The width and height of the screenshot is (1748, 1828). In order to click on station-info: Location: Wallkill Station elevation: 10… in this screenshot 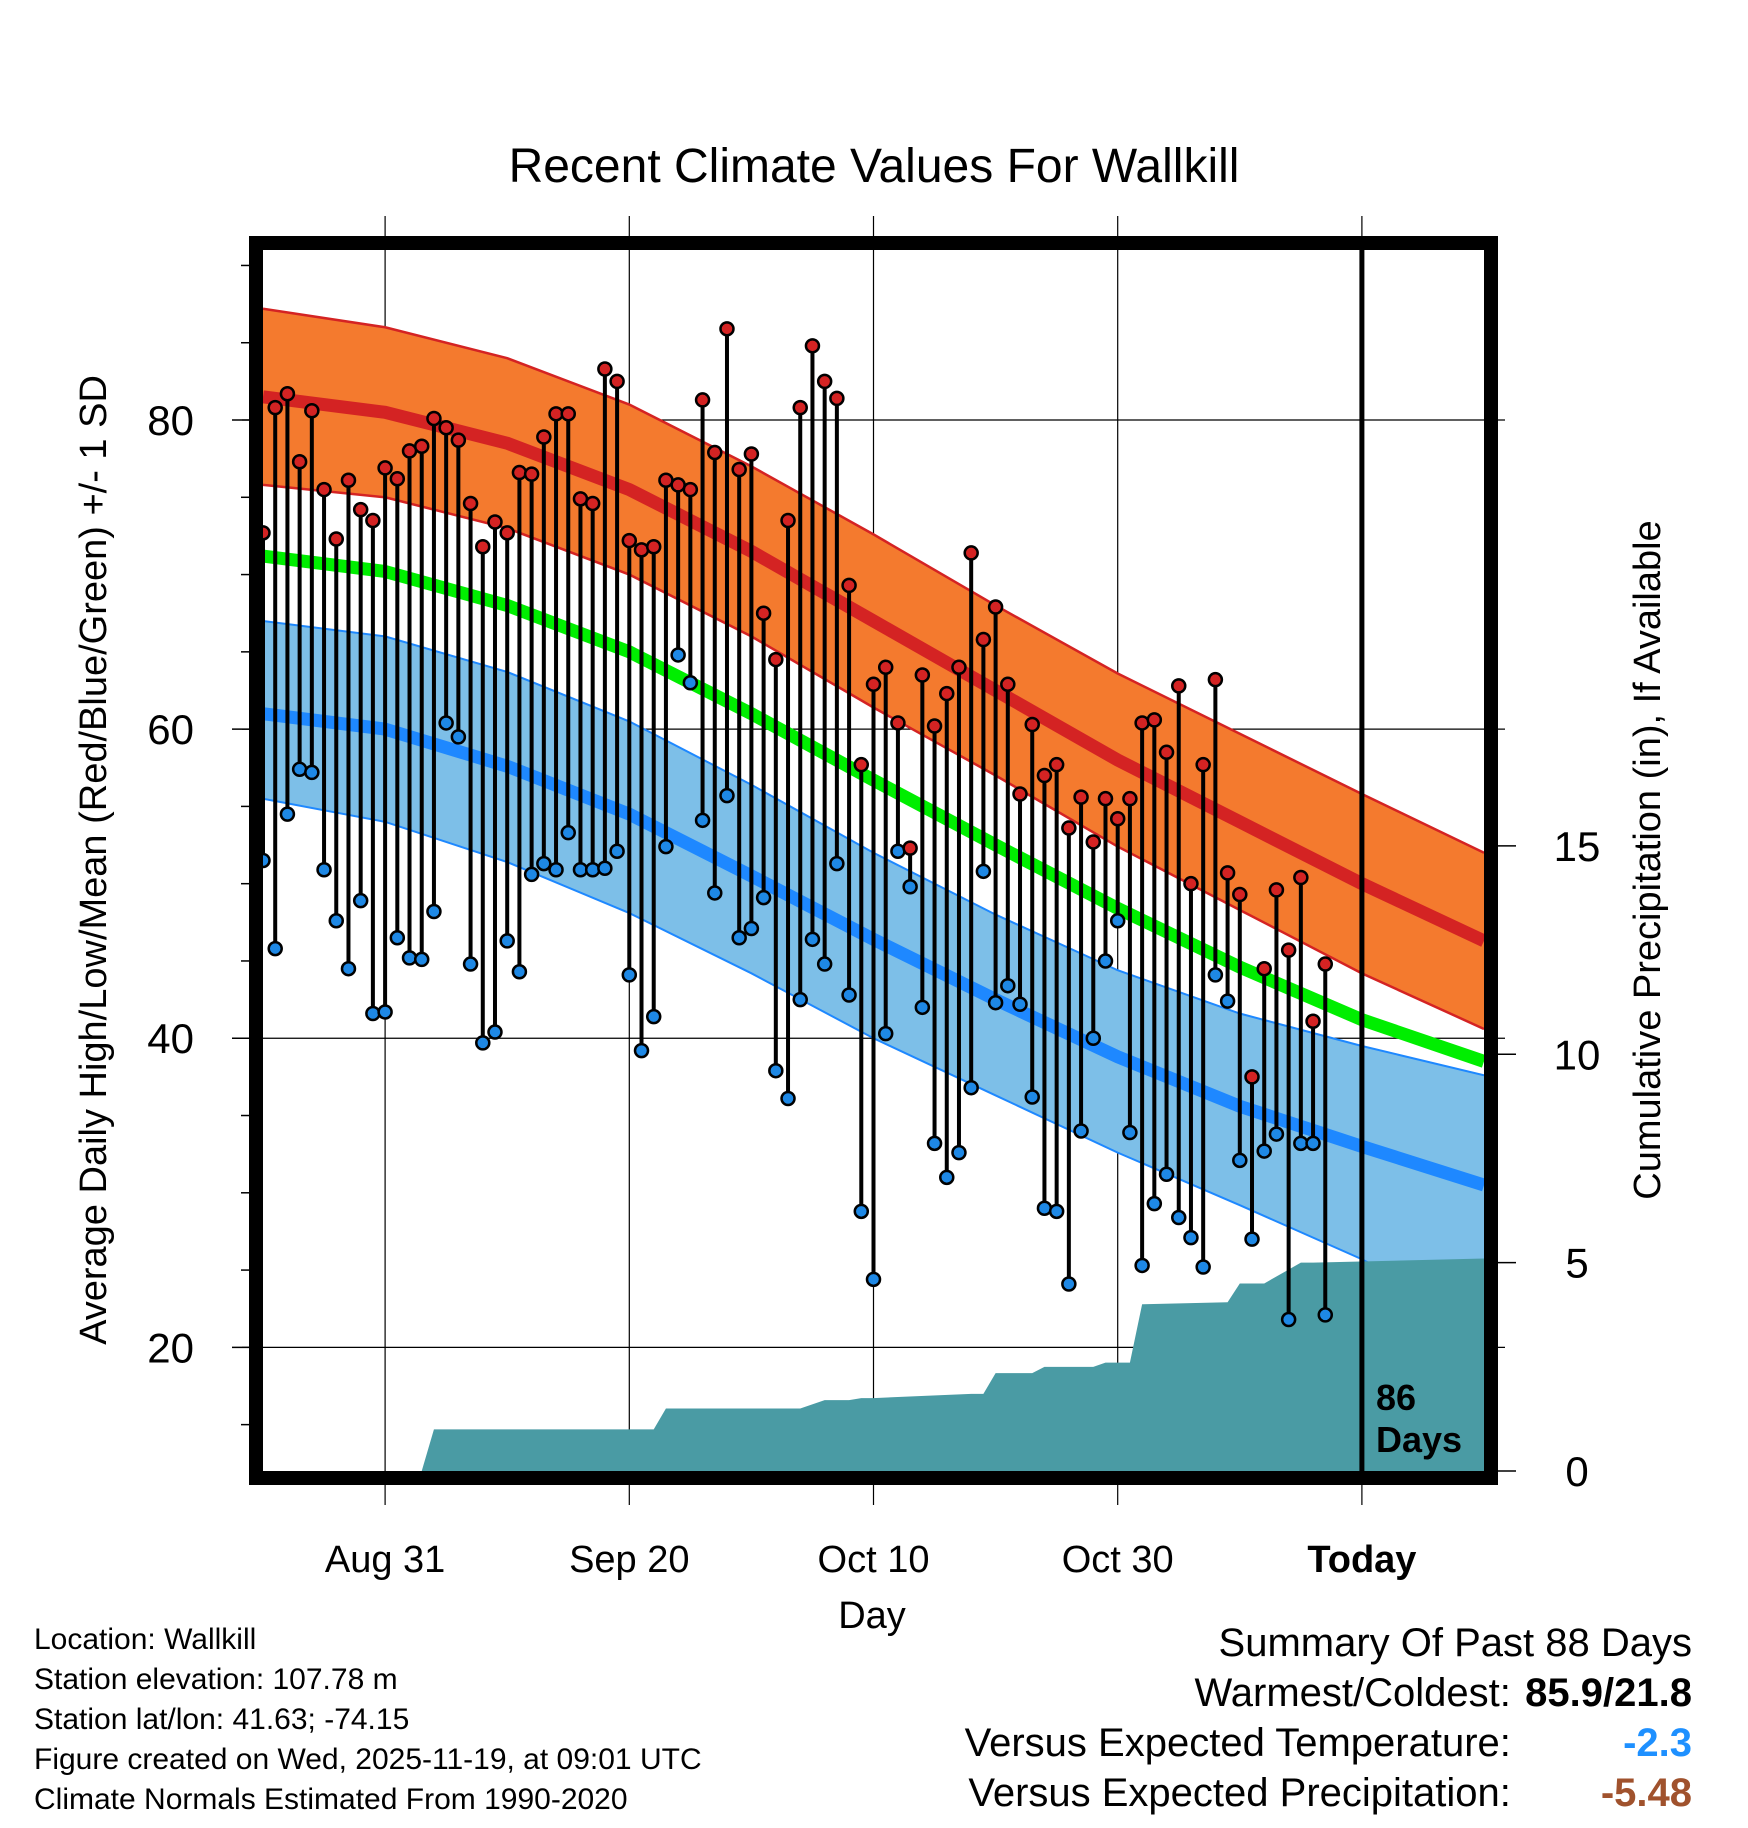, I will do `click(368, 1720)`.